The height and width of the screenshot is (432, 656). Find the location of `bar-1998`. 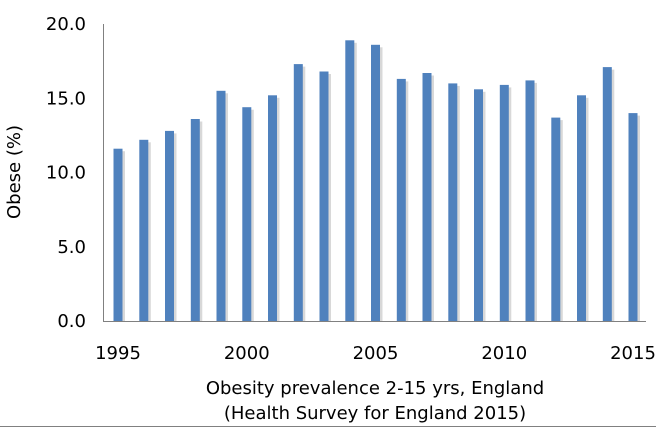

bar-1998 is located at coordinates (195, 220).